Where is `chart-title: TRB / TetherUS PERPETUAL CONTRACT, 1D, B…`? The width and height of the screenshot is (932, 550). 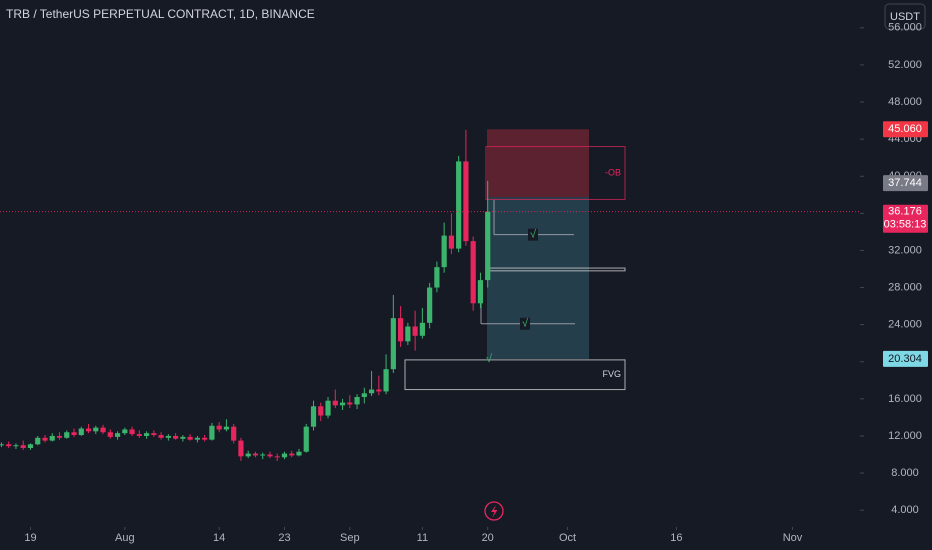
chart-title: TRB / TetherUS PERPETUAL CONTRACT, 1D, B… is located at coordinates (160, 14).